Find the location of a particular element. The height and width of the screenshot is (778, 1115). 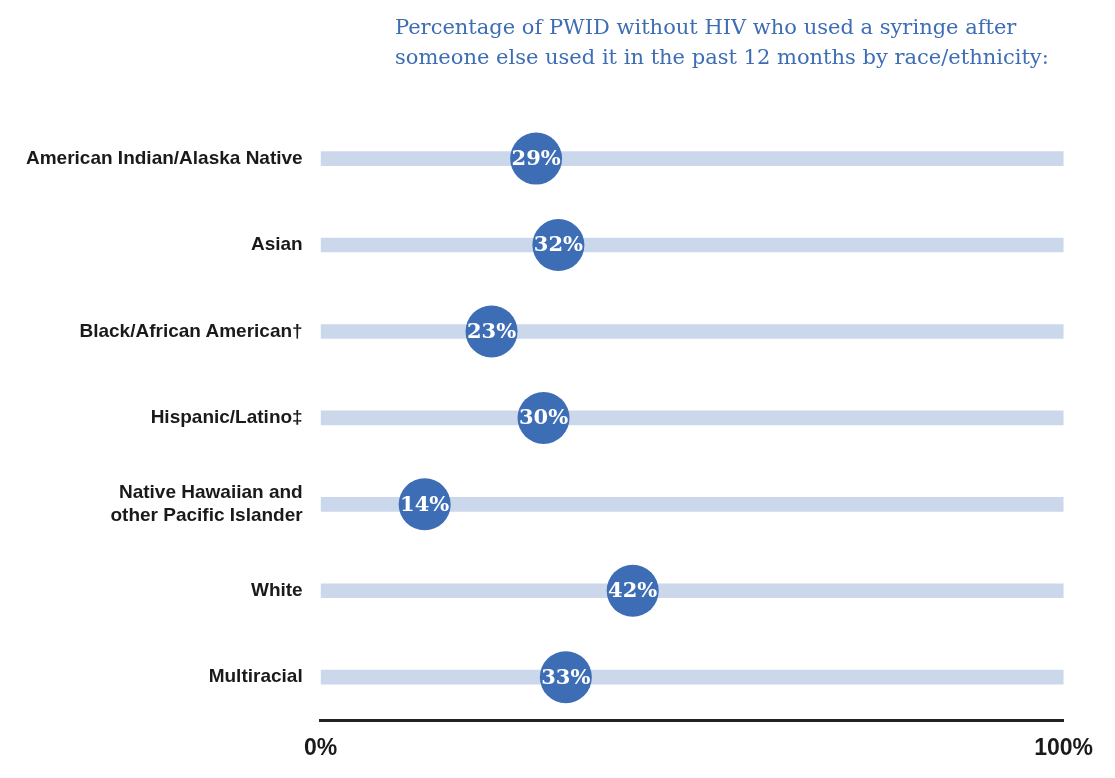

y-tick-label: Multiracial is located at coordinates (255, 676).